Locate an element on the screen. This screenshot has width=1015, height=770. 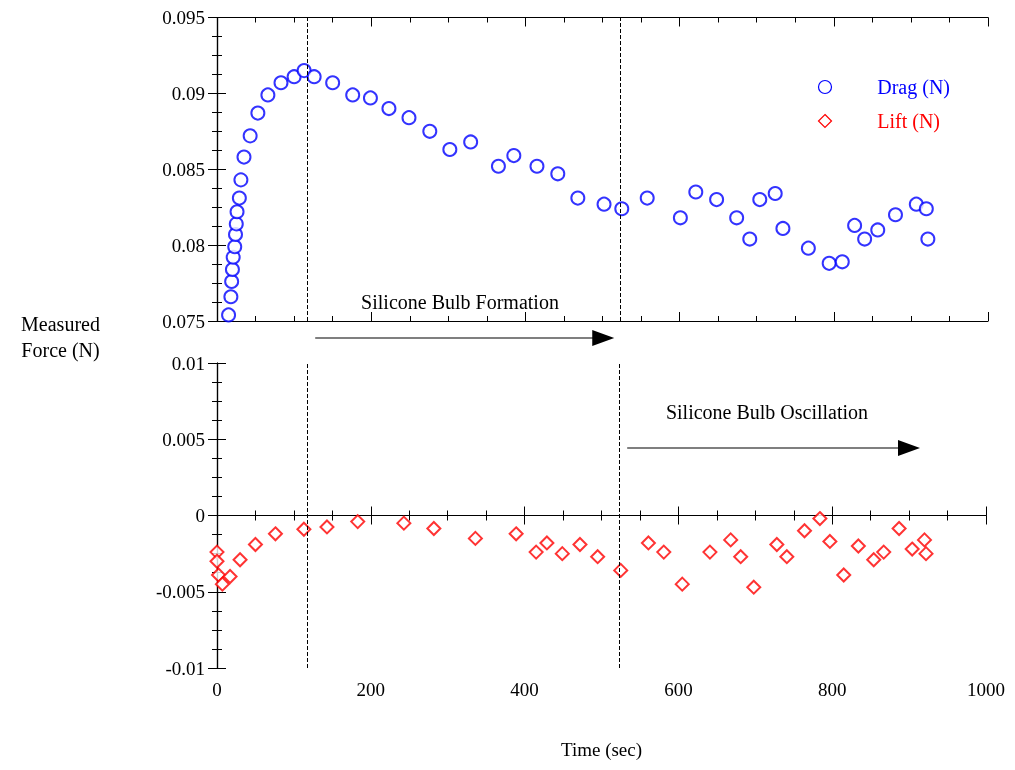
y-tick-label: 0.09 is located at coordinates (188, 93).